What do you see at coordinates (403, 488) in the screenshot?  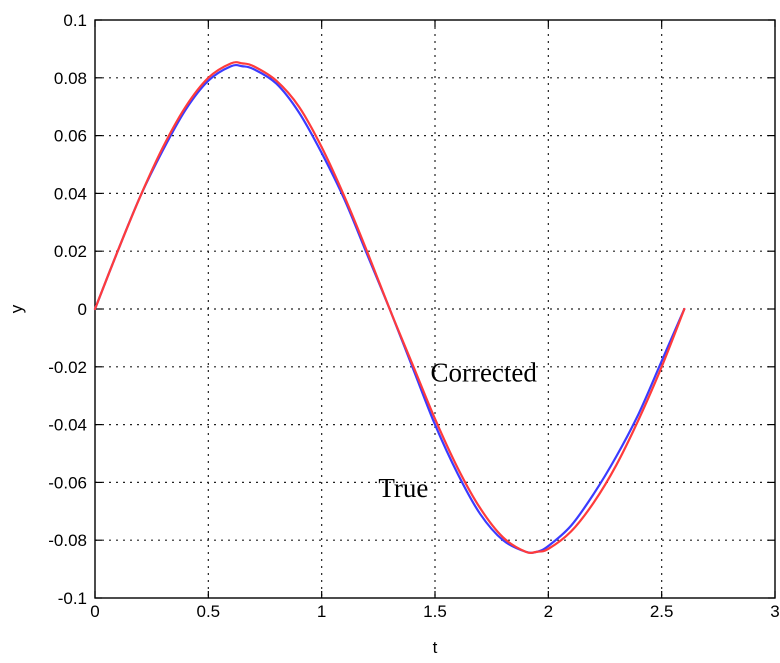 I see `annotation-true: True` at bounding box center [403, 488].